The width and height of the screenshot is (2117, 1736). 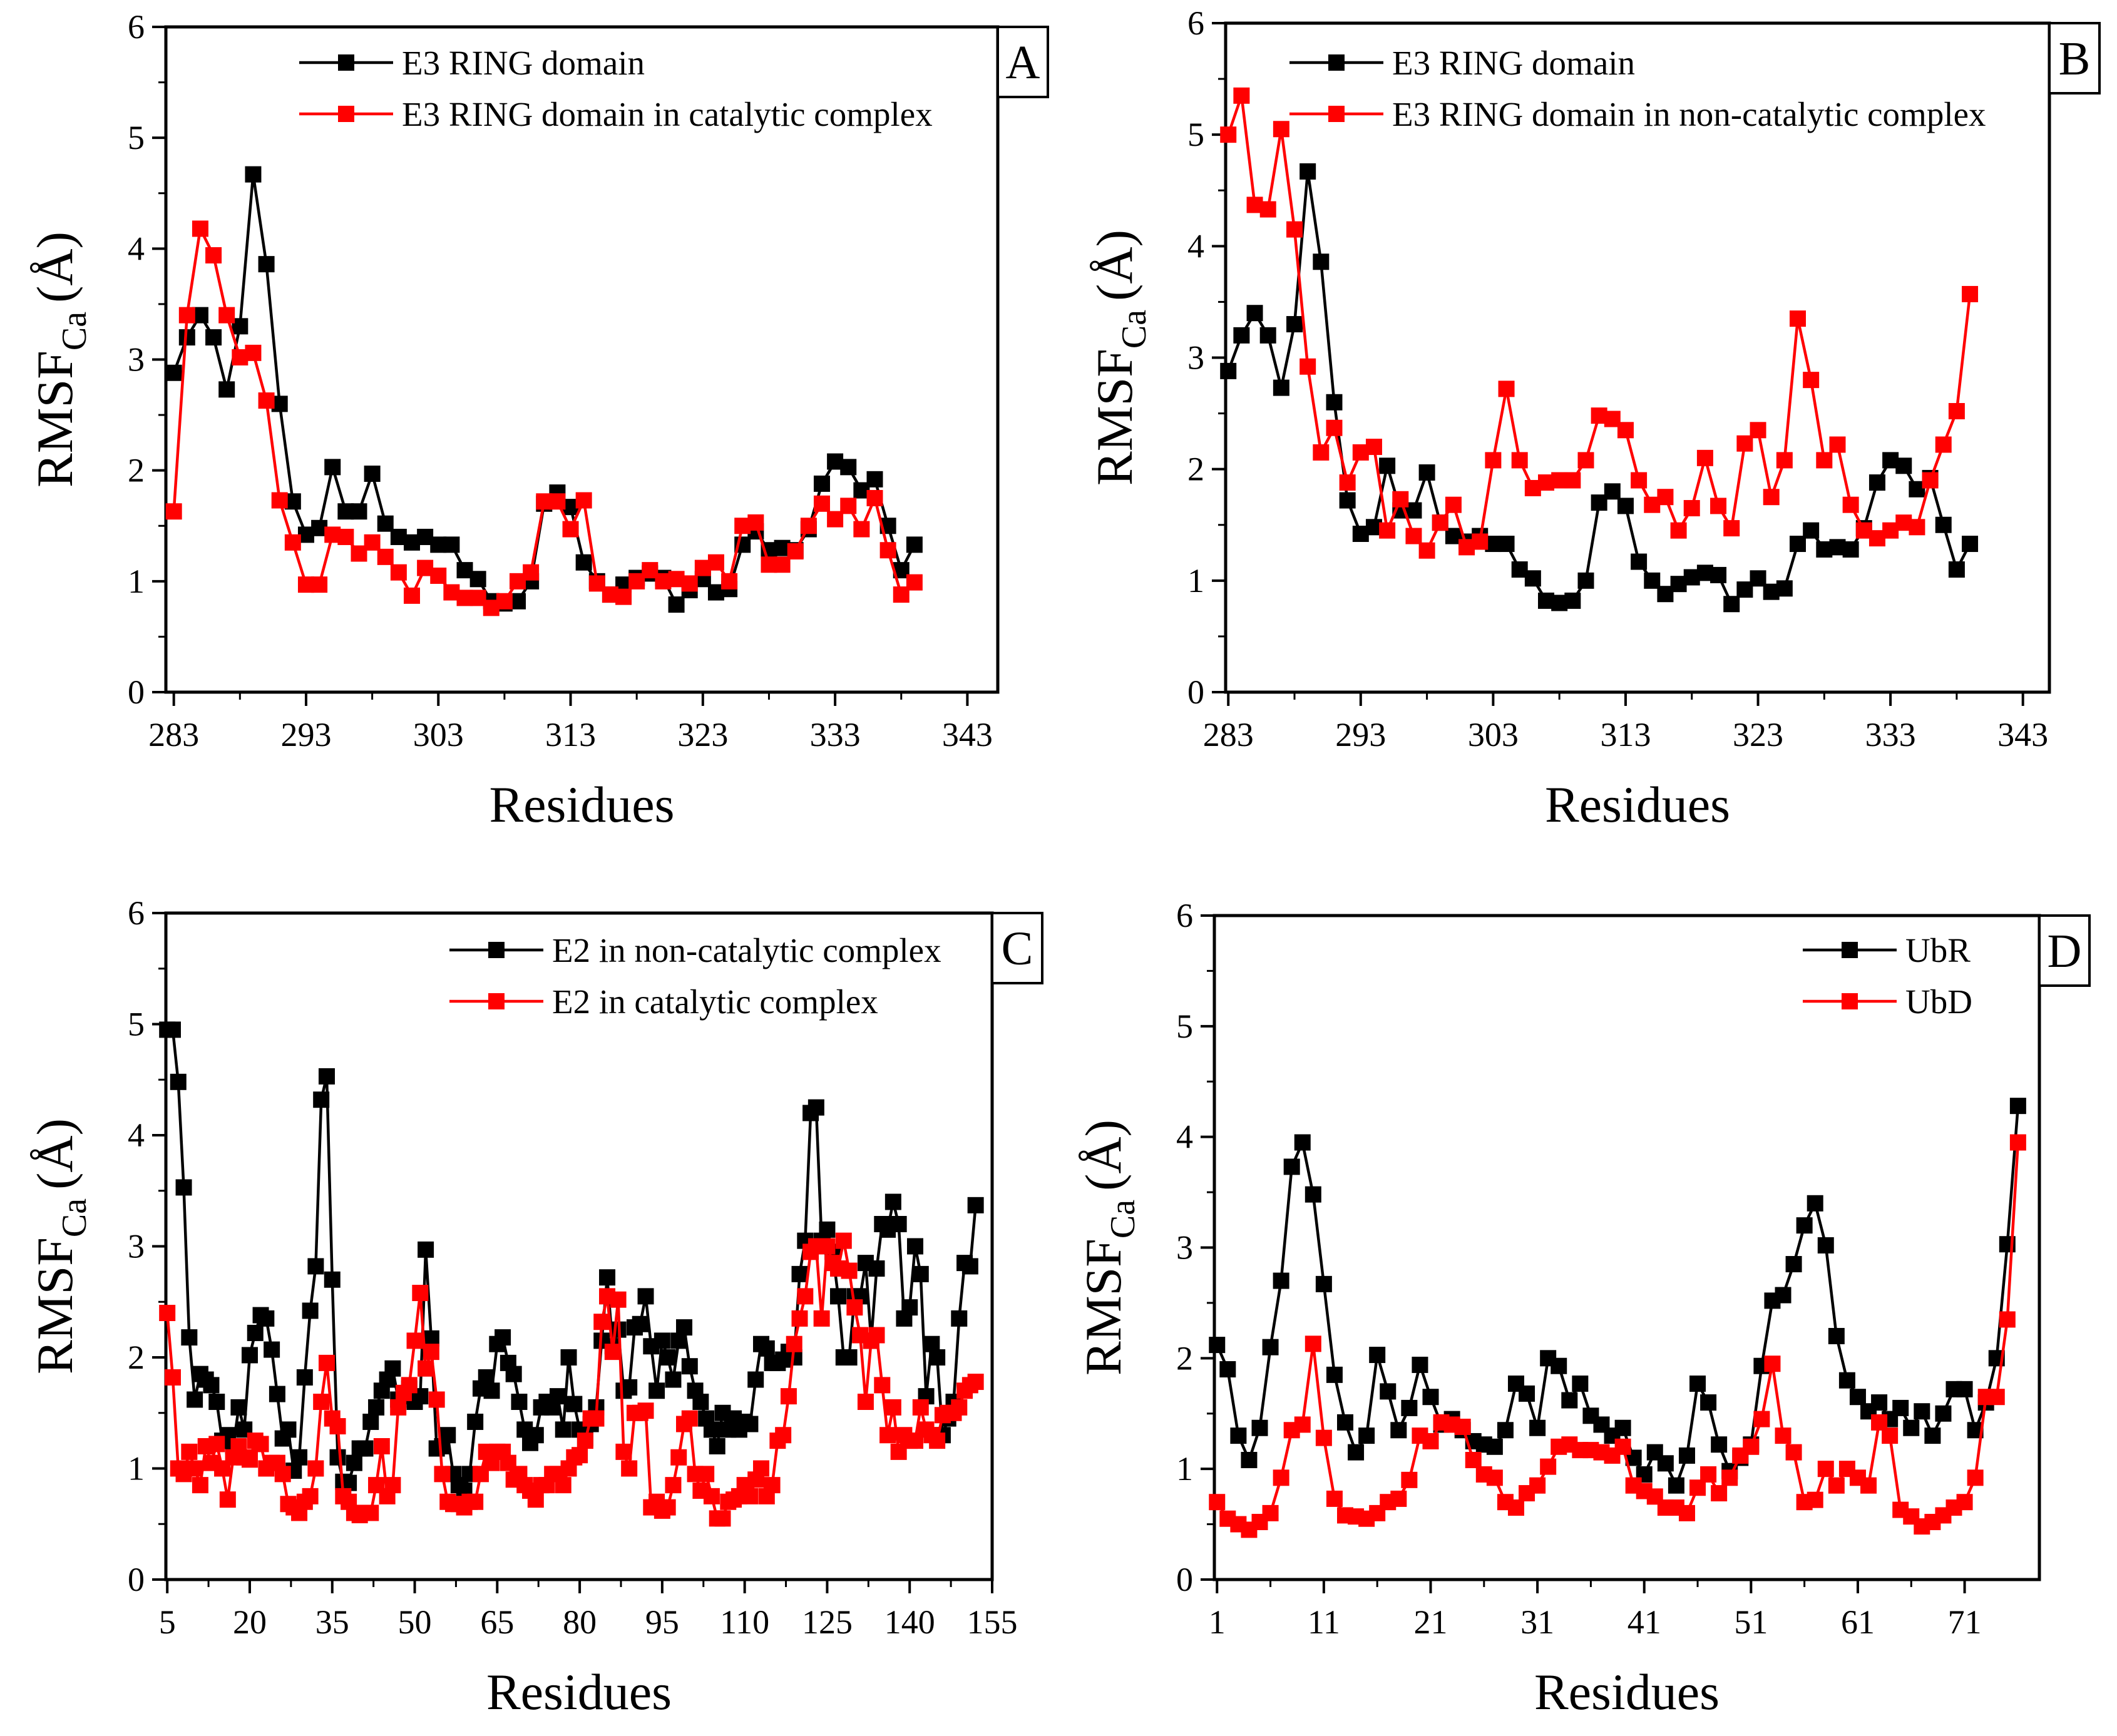 What do you see at coordinates (992, 1622) in the screenshot?
I see `x-tick-label: 155` at bounding box center [992, 1622].